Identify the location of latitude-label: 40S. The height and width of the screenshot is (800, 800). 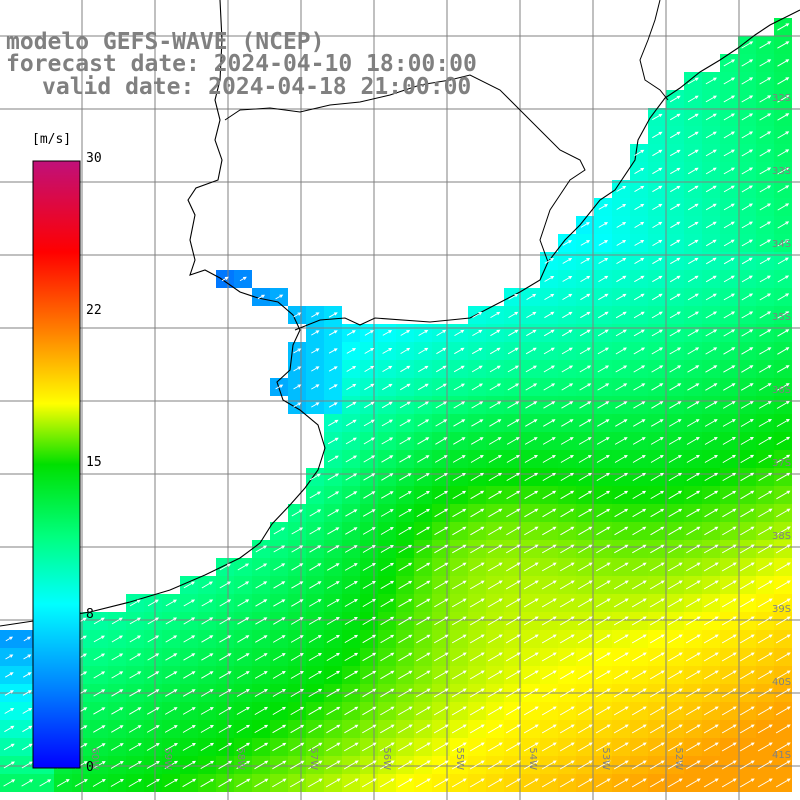
(781, 682).